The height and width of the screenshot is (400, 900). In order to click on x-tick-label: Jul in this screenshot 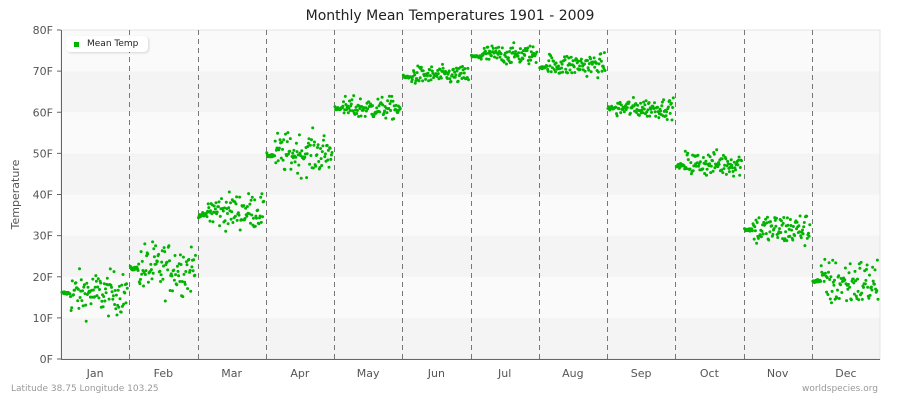, I will do `click(504, 373)`.